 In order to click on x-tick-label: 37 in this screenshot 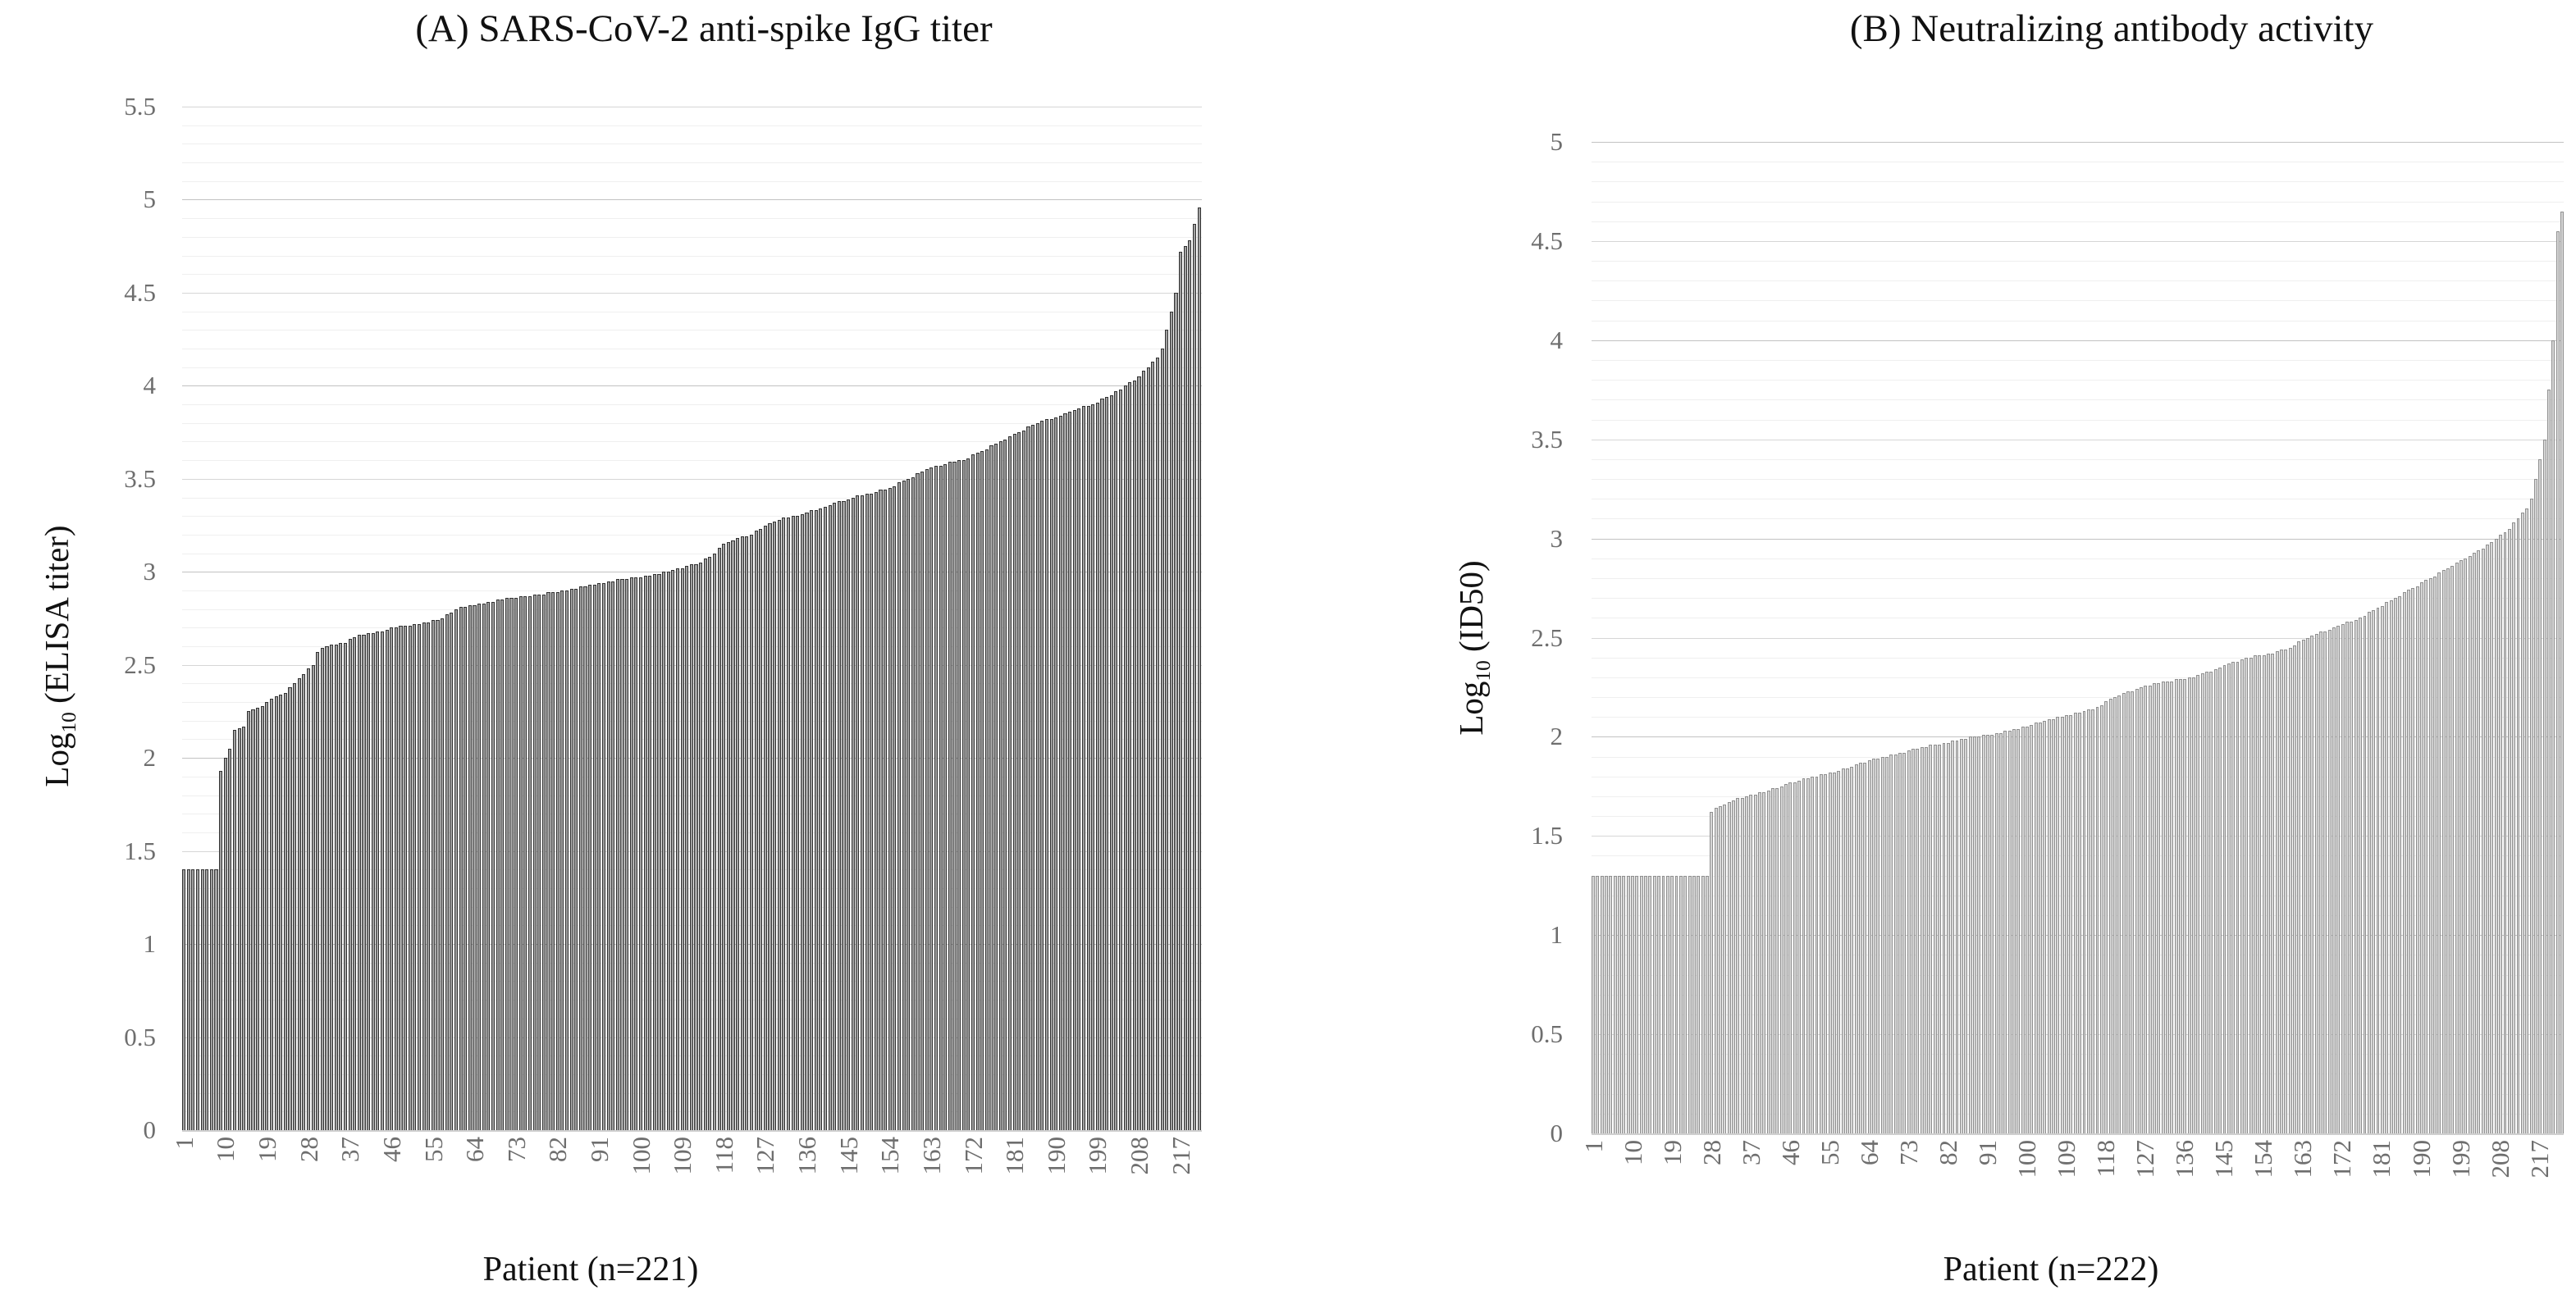, I will do `click(1750, 1152)`.